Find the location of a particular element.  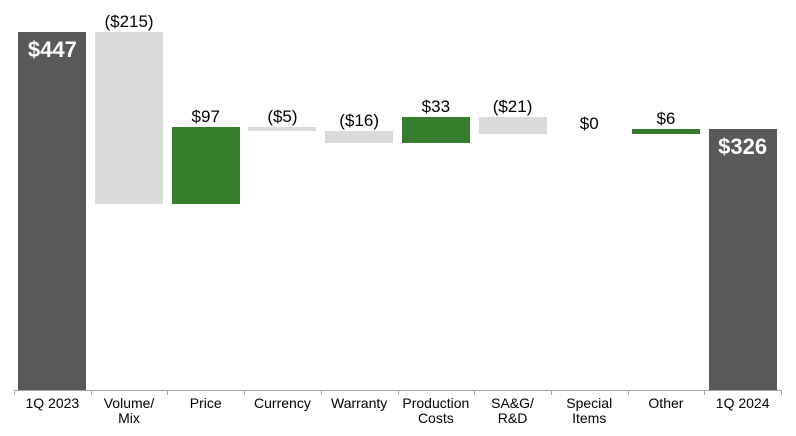

x-axis-category-label: 1Q 2023 is located at coordinates (52, 403).